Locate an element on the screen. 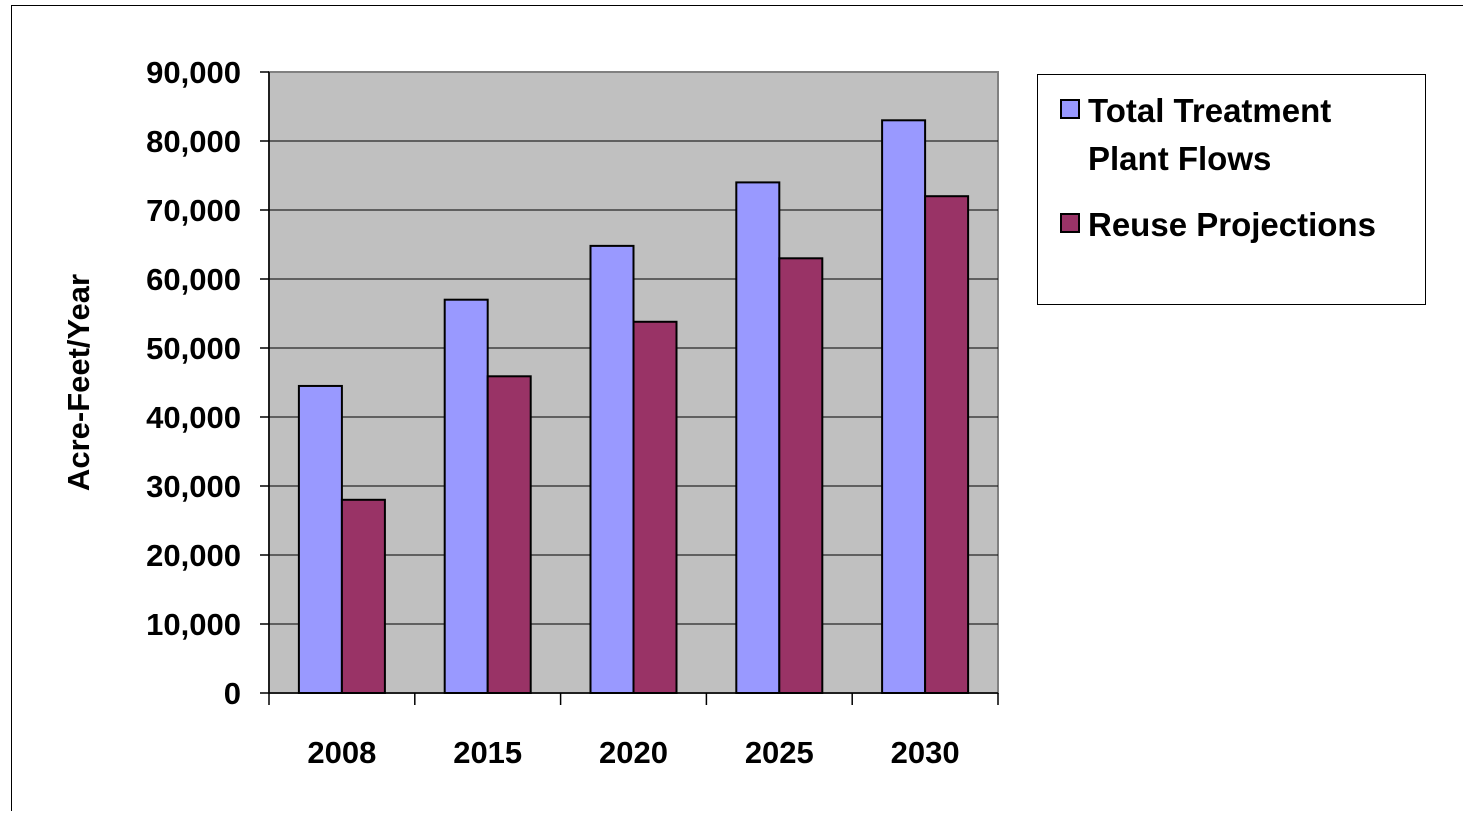  x-tick-label: 2025 is located at coordinates (779, 752).